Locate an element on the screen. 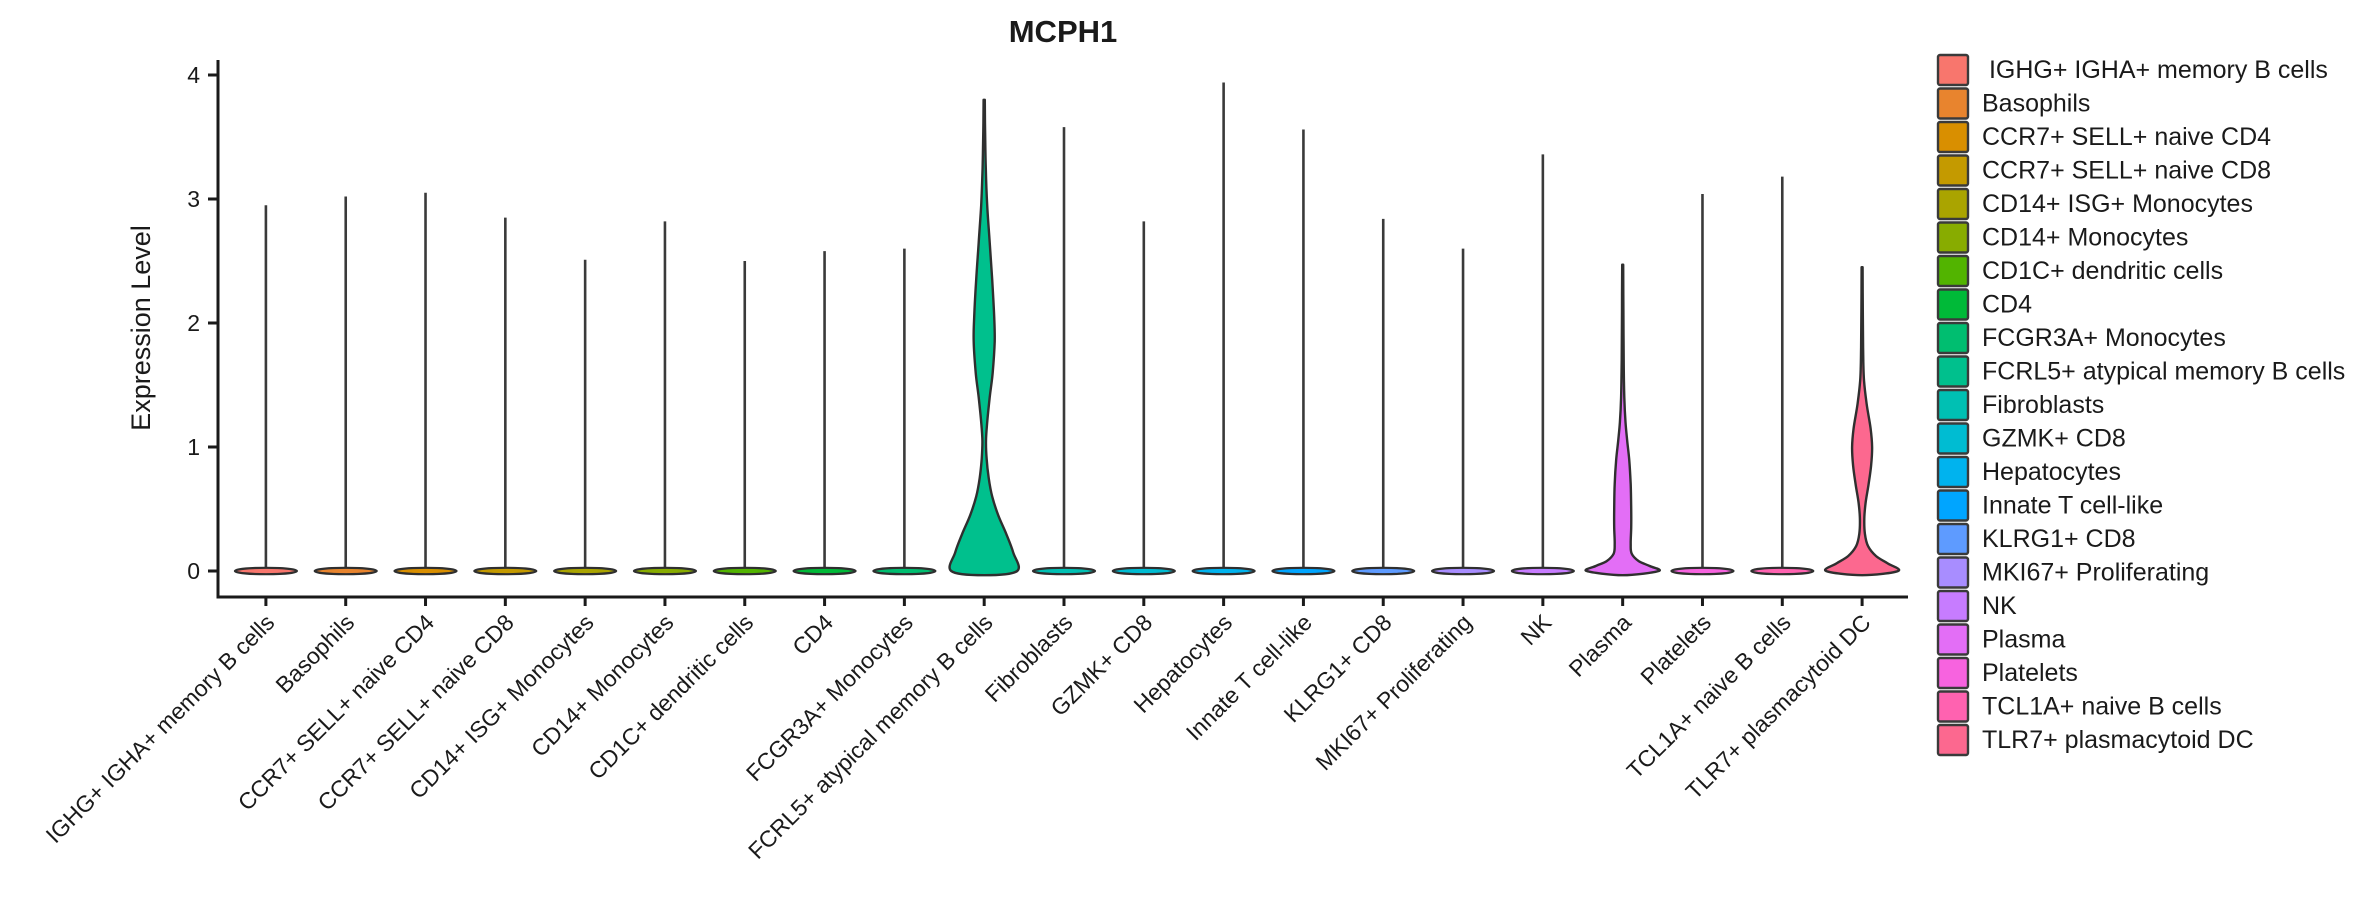  legend-label: FCGR3A+ Monocytes is located at coordinates (2104, 338).